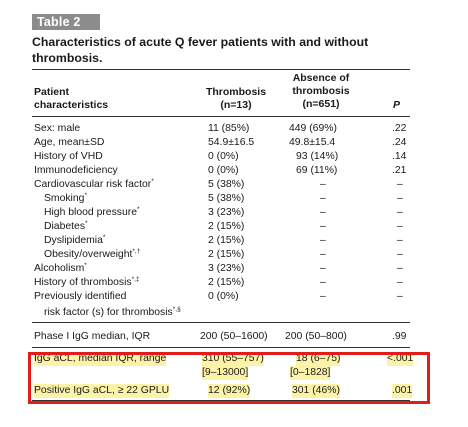 This screenshot has width=468, height=427. I want to click on row-label: Immunodeficiency, so click(76, 170).